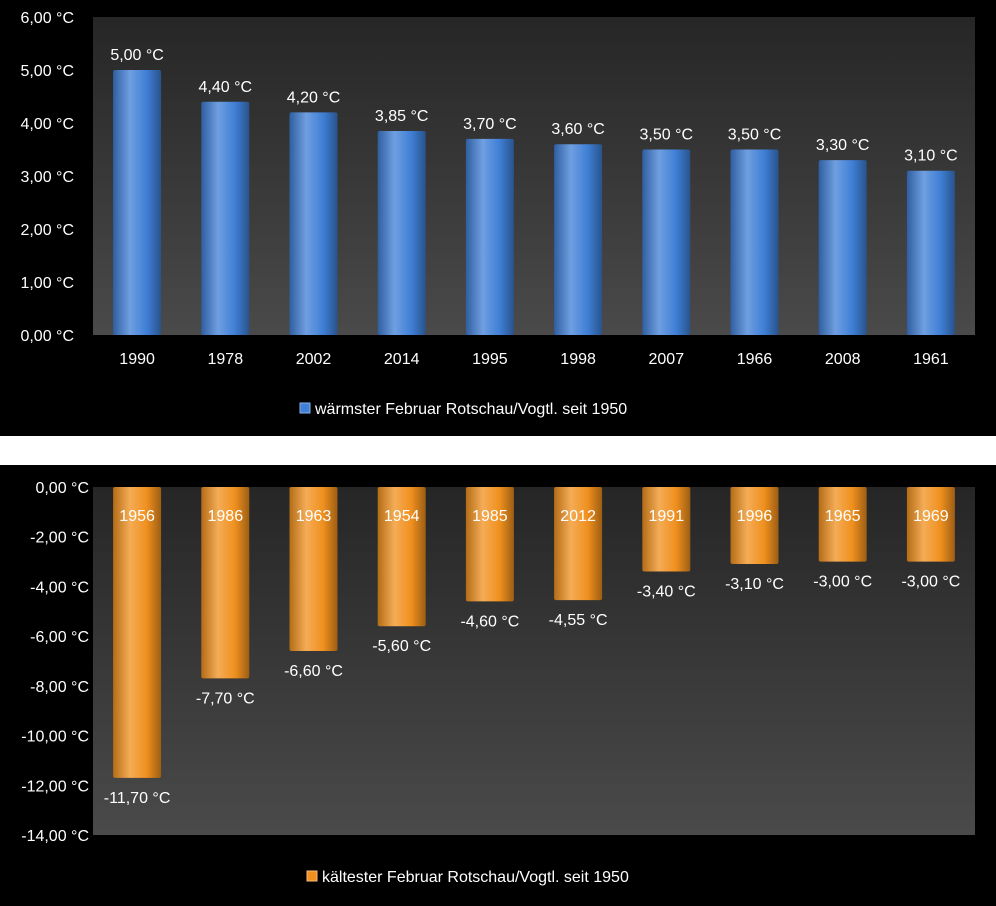  What do you see at coordinates (137, 516) in the screenshot?
I see `cold-category-label: 1956` at bounding box center [137, 516].